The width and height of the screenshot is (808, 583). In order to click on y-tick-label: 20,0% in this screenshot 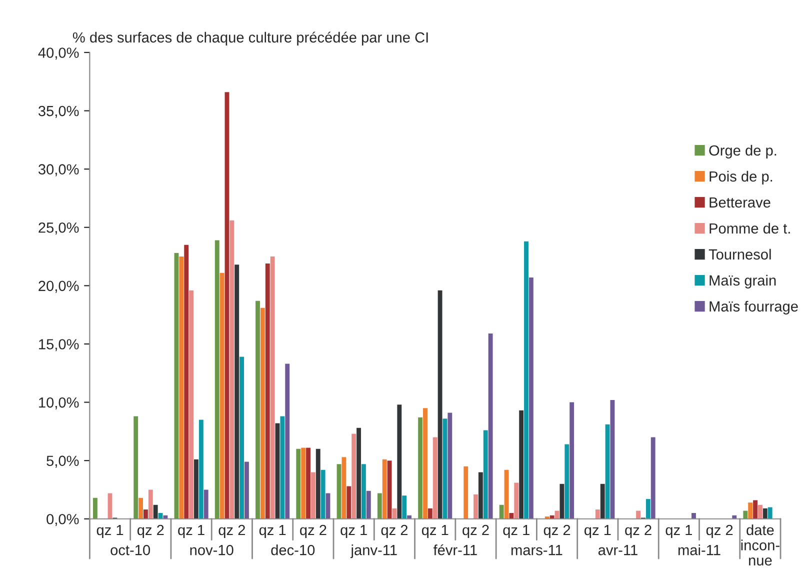, I will do `click(58, 286)`.